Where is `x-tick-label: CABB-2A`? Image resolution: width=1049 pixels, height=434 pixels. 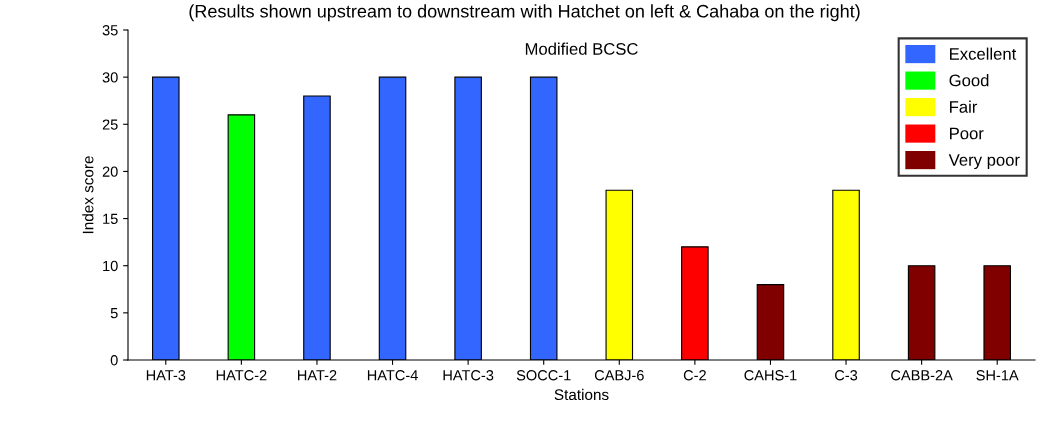
x-tick-label: CABB-2A is located at coordinates (922, 375).